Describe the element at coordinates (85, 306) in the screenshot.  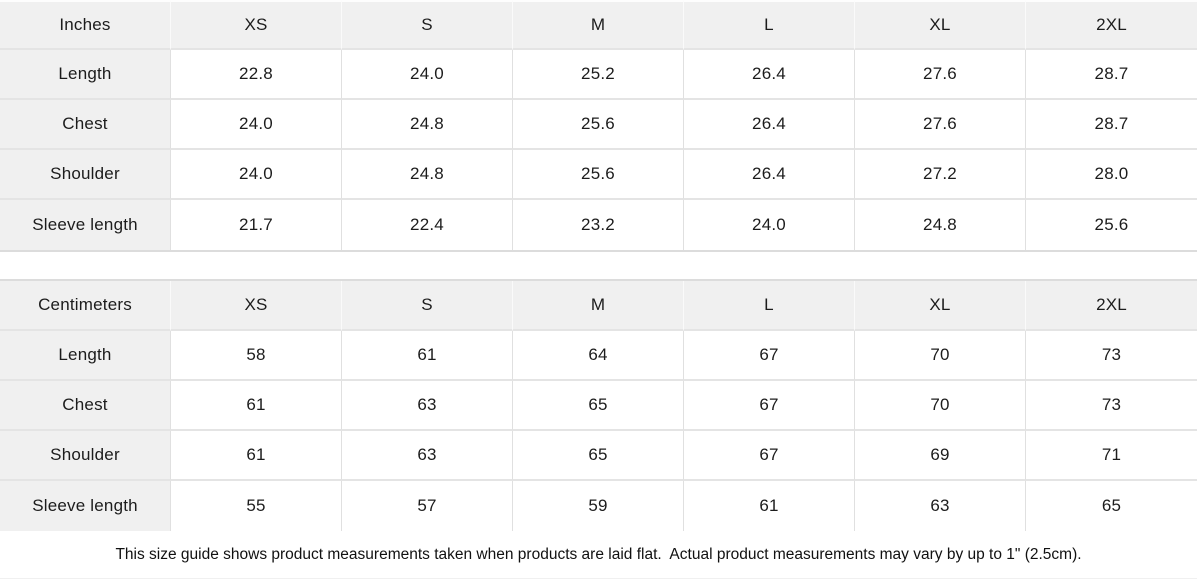
I see `unit-header-centimeters: Centimeters` at that location.